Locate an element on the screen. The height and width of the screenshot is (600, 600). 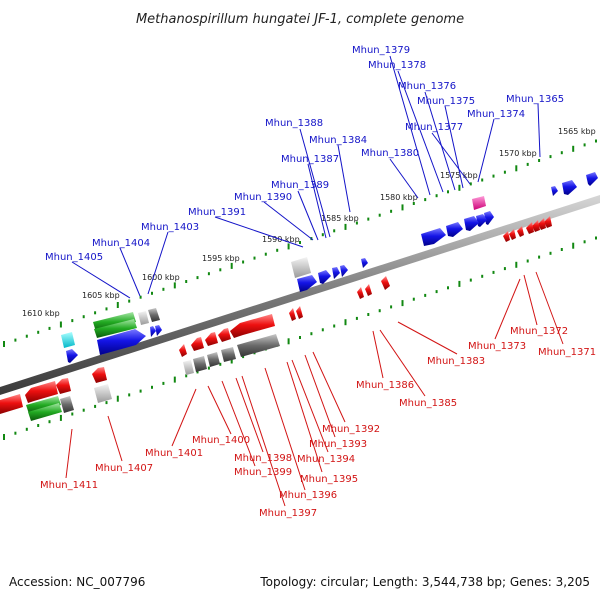
gene-label: Mhun_1392 is located at coordinates (351, 429).